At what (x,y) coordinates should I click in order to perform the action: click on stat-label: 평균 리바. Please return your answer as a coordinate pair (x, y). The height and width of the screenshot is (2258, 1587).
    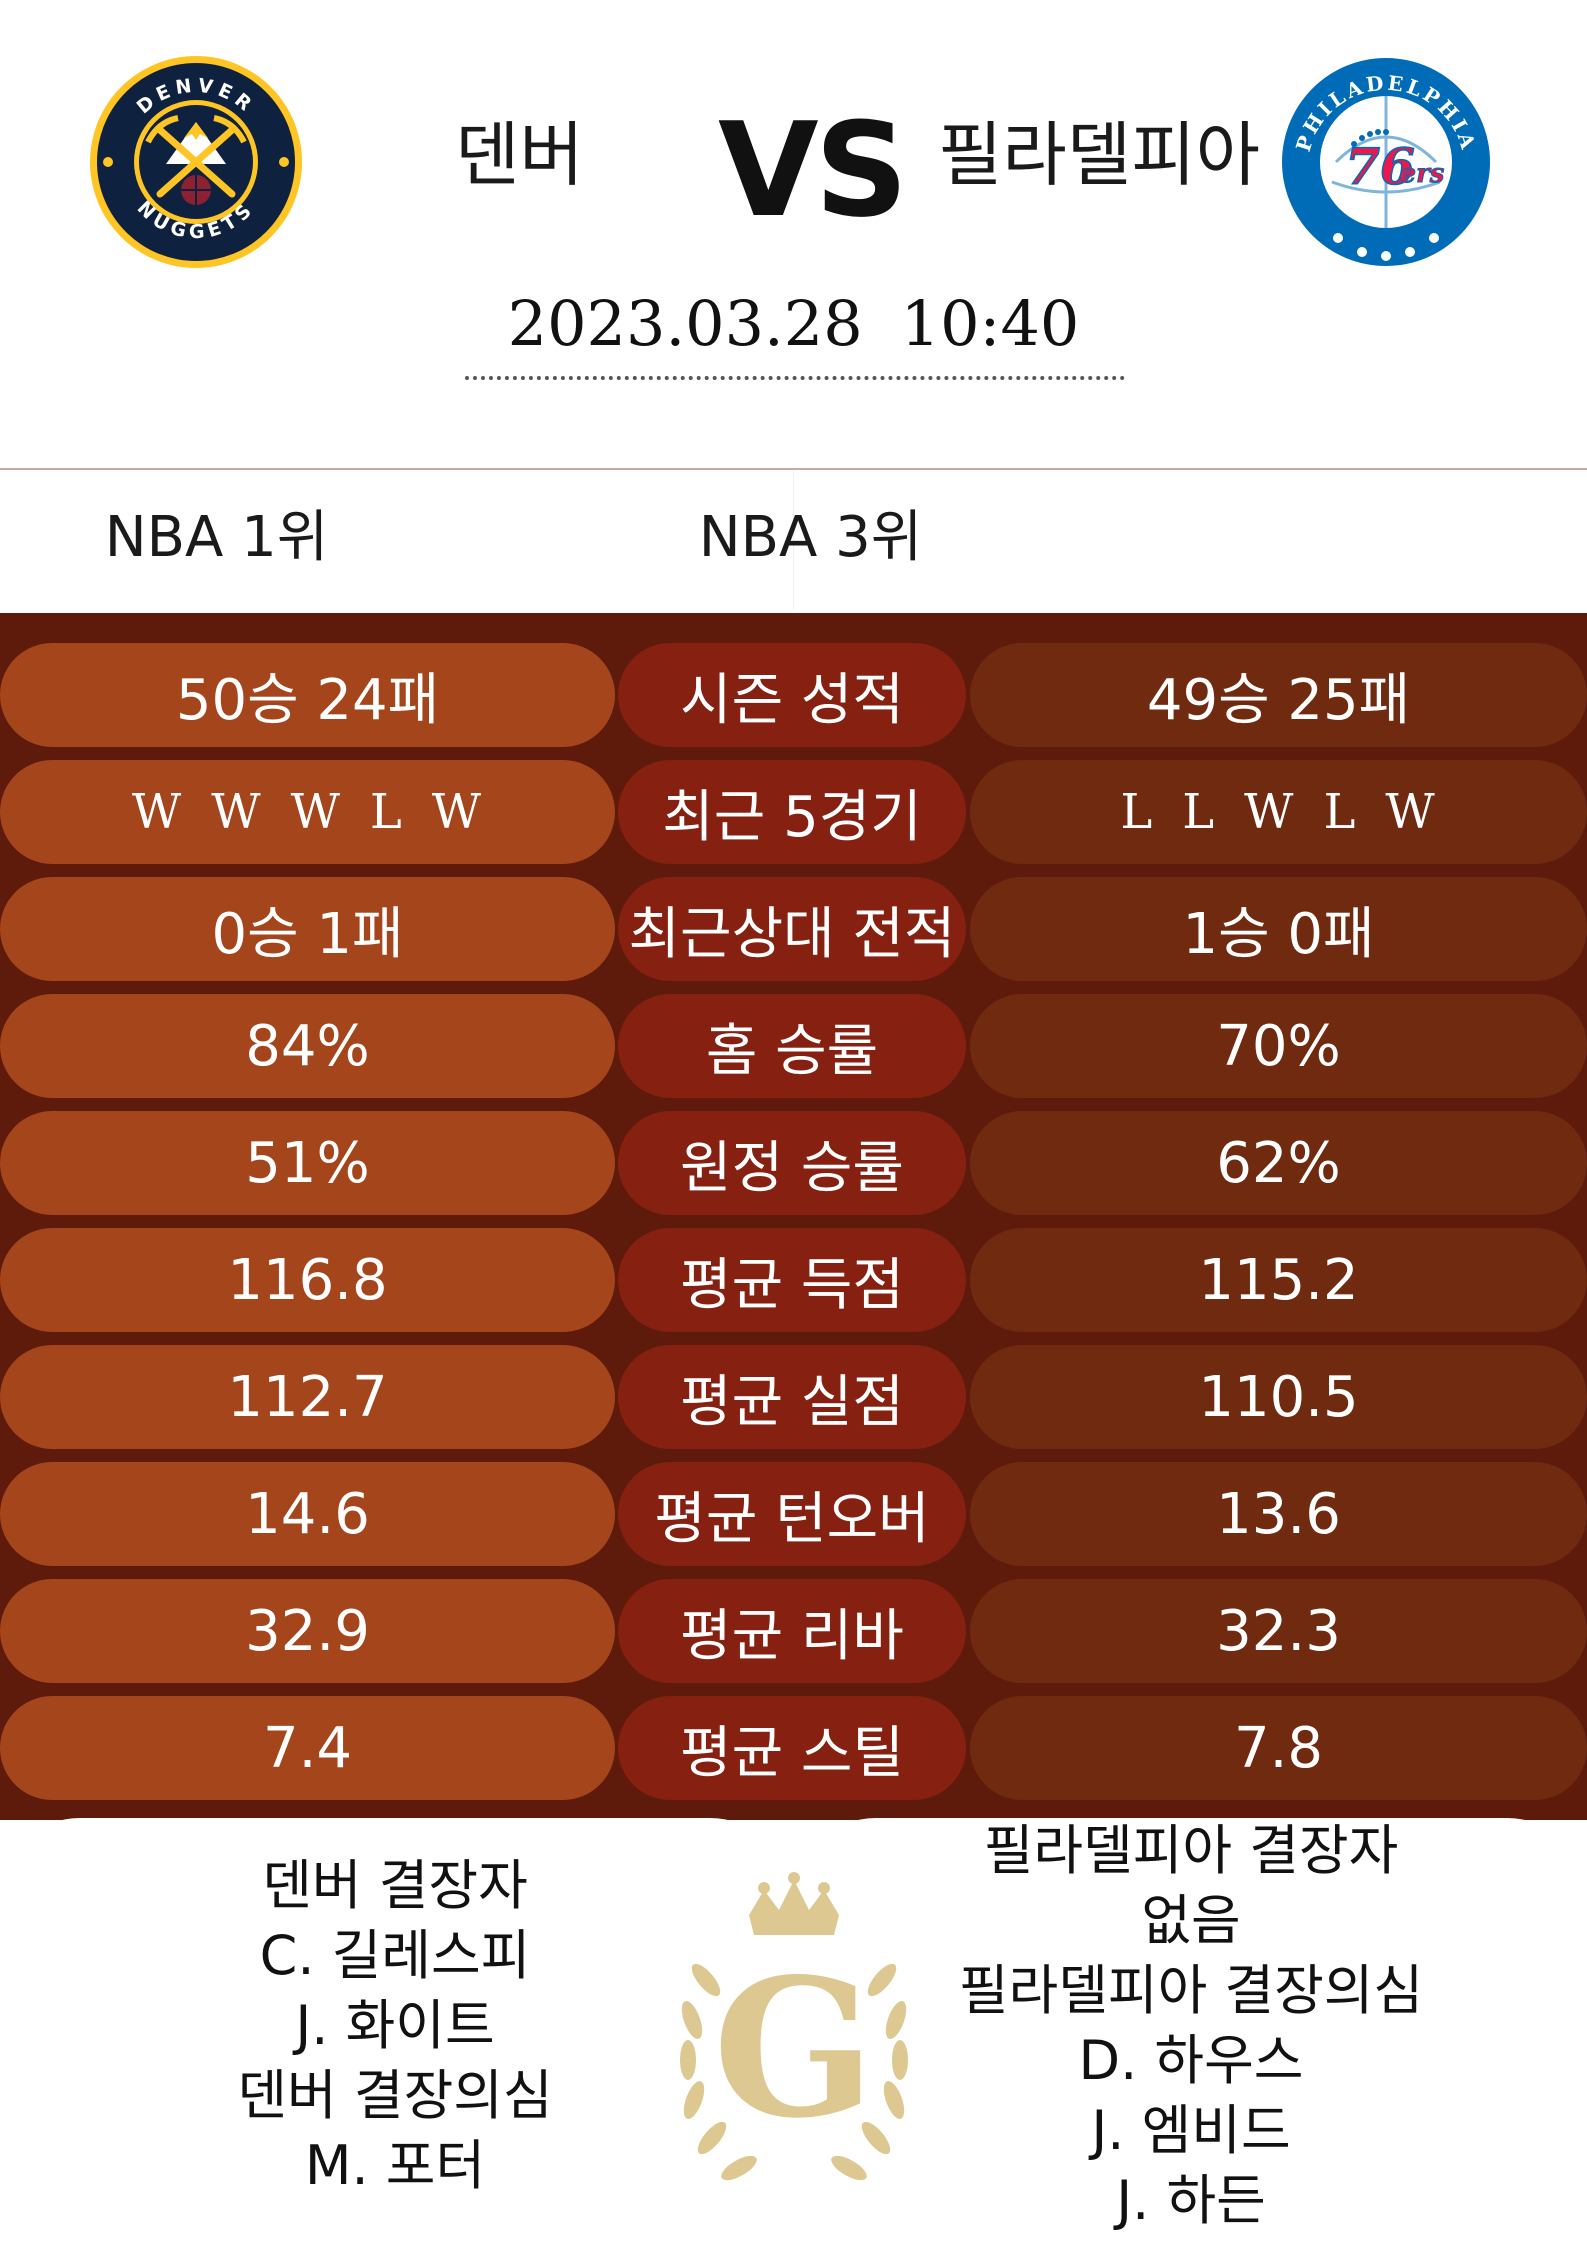
    Looking at the image, I should click on (792, 1631).